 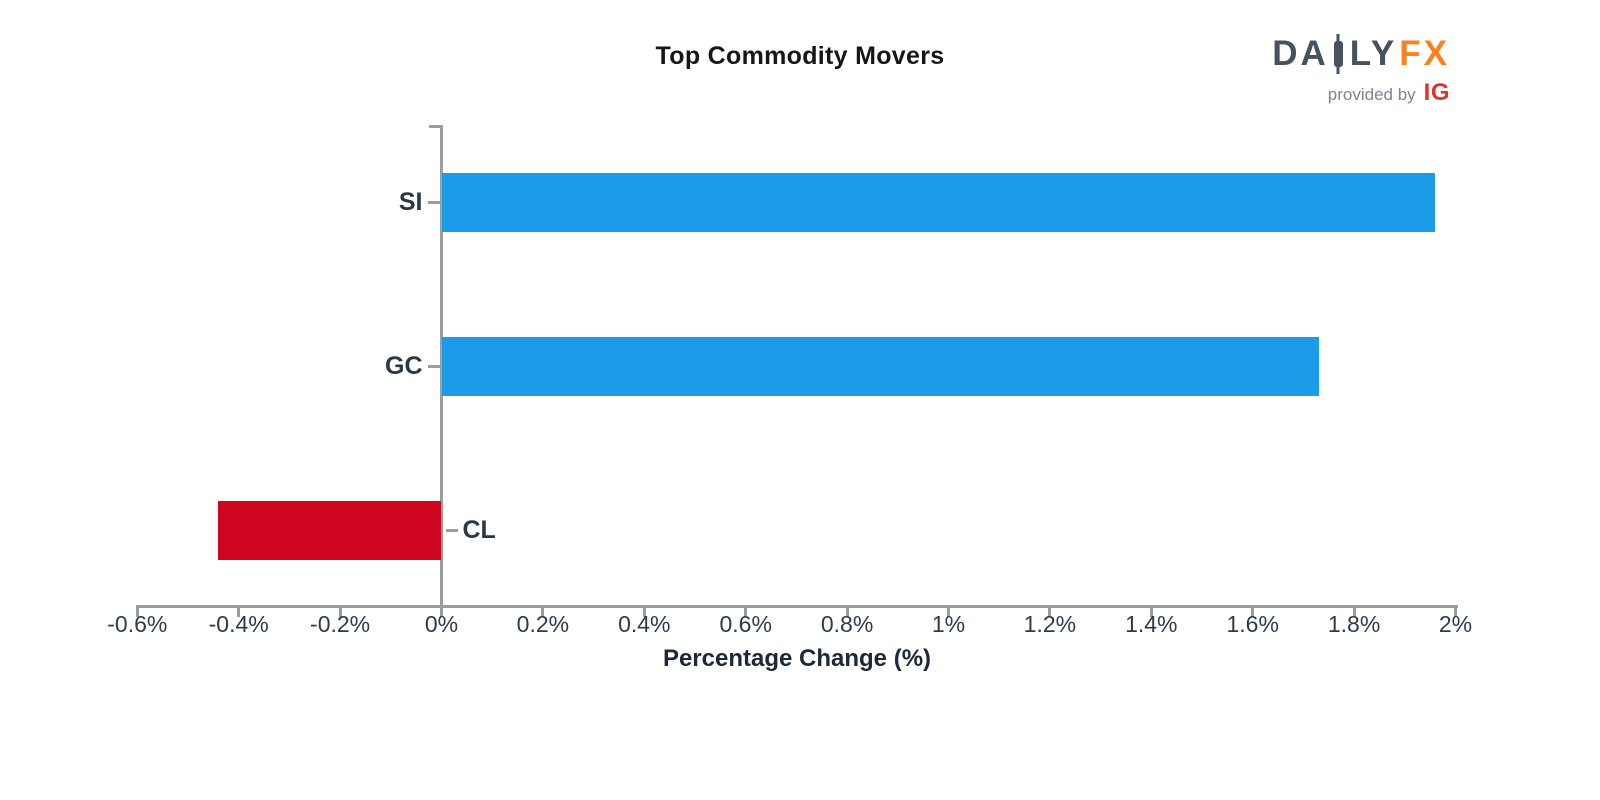 What do you see at coordinates (441, 611) in the screenshot?
I see `x-tick-0%` at bounding box center [441, 611].